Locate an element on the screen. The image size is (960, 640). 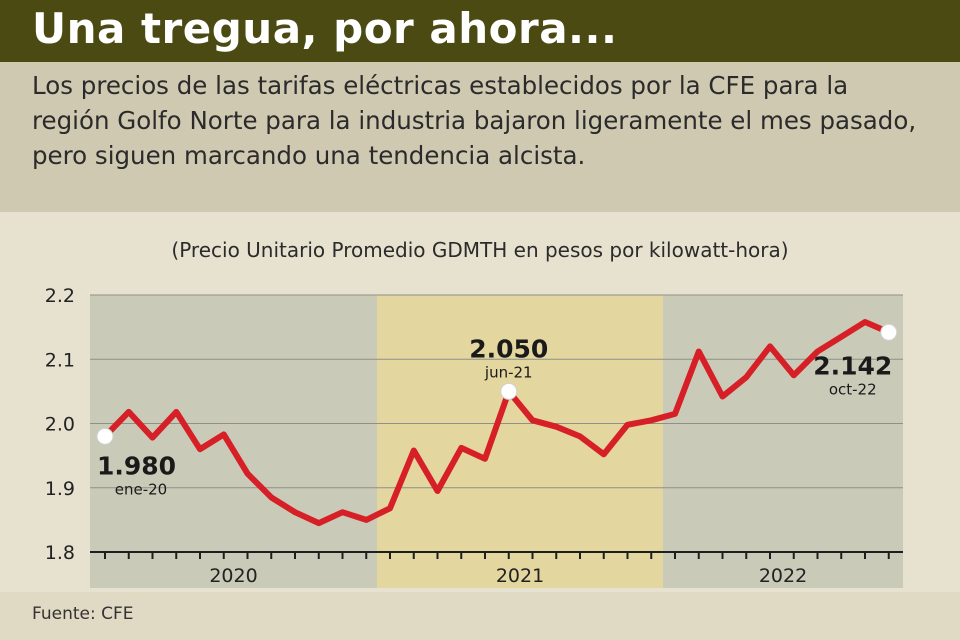
y-tick-label: 2.2 is located at coordinates (60, 296).